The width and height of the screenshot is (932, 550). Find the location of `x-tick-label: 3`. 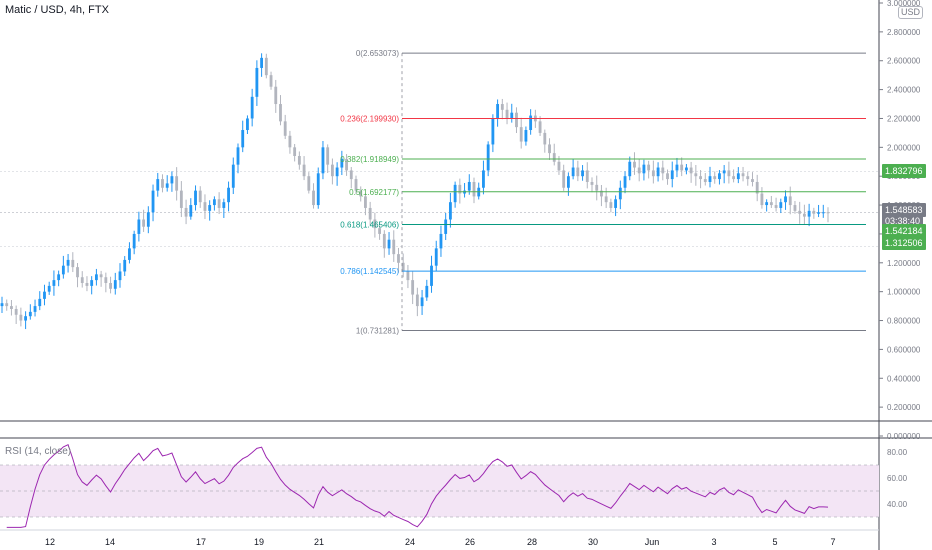

x-tick-label: 3 is located at coordinates (713, 542).